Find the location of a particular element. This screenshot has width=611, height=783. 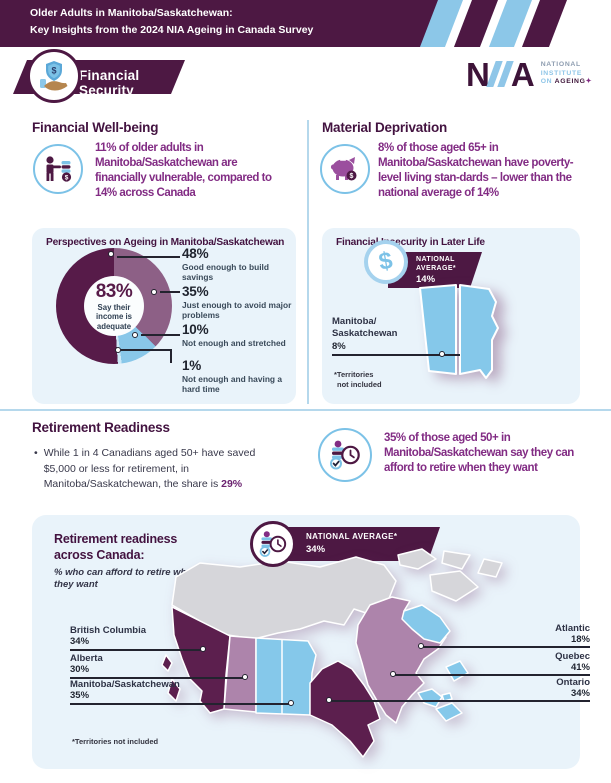

financial-wellbeing-icon-circle: $ is located at coordinates (58, 169).